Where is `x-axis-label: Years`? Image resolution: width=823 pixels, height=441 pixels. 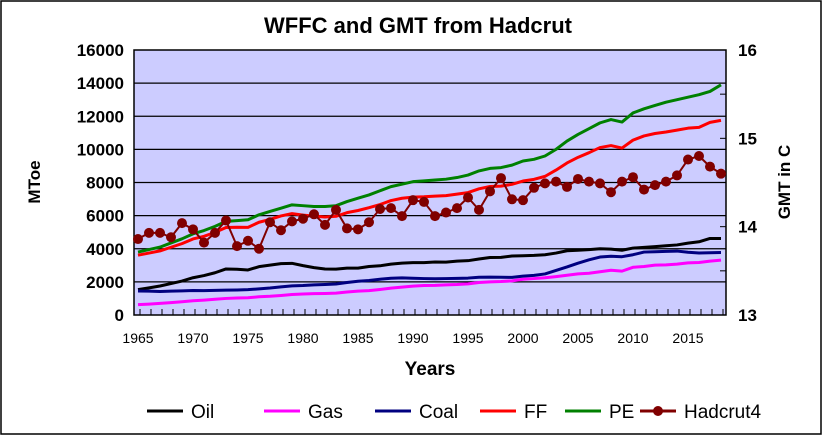 x-axis-label: Years is located at coordinates (430, 369).